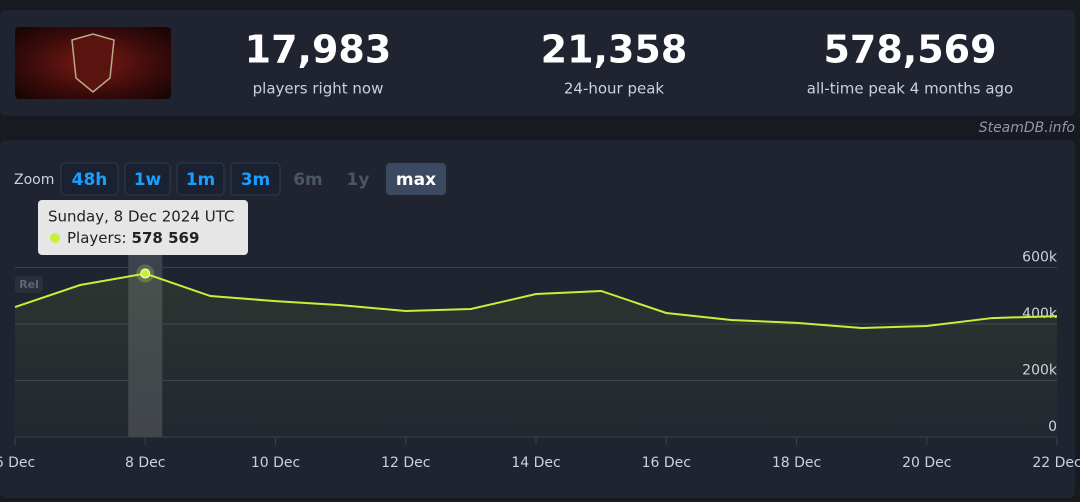 This screenshot has width=1080, height=502. I want to click on x-tick-label: 14 Dec, so click(535, 463).